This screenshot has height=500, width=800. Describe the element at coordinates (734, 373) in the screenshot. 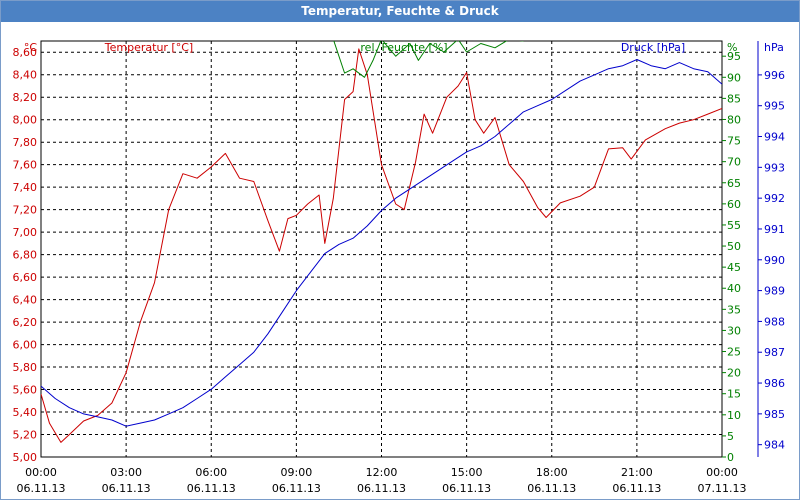

I see `humidity-tick-label: 20` at that location.